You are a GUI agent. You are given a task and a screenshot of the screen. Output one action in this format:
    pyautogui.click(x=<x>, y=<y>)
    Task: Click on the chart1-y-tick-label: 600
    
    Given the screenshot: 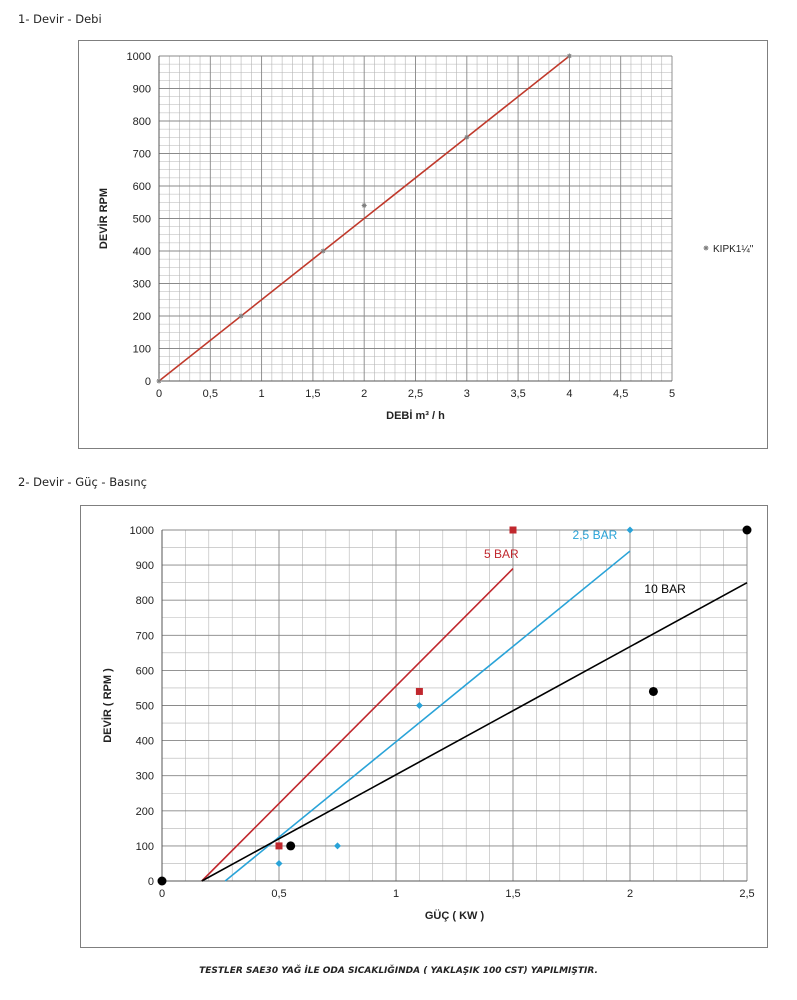 What is the action you would take?
    pyautogui.click(x=142, y=187)
    